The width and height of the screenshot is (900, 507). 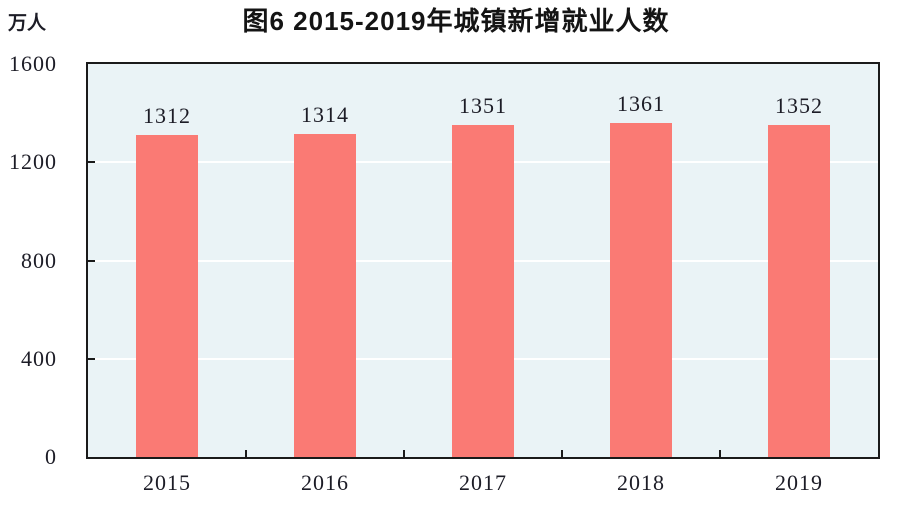 I want to click on bar-value-label-2018: 1361, so click(x=641, y=103).